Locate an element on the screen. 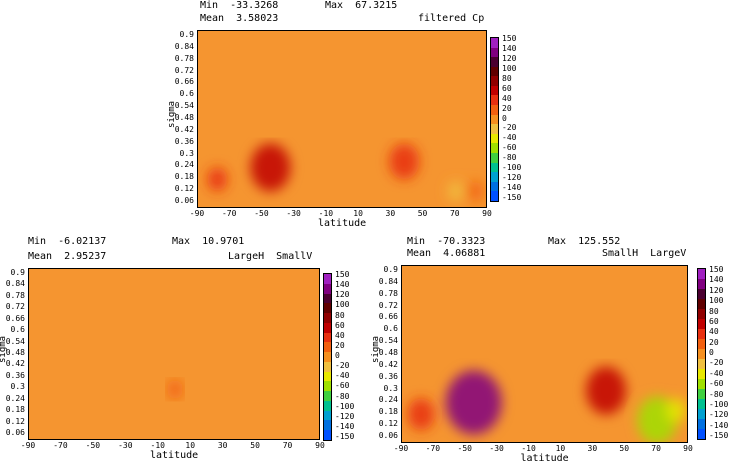 This screenshot has width=730, height=467. colorbar-tick-label: -60 is located at coordinates (716, 384).